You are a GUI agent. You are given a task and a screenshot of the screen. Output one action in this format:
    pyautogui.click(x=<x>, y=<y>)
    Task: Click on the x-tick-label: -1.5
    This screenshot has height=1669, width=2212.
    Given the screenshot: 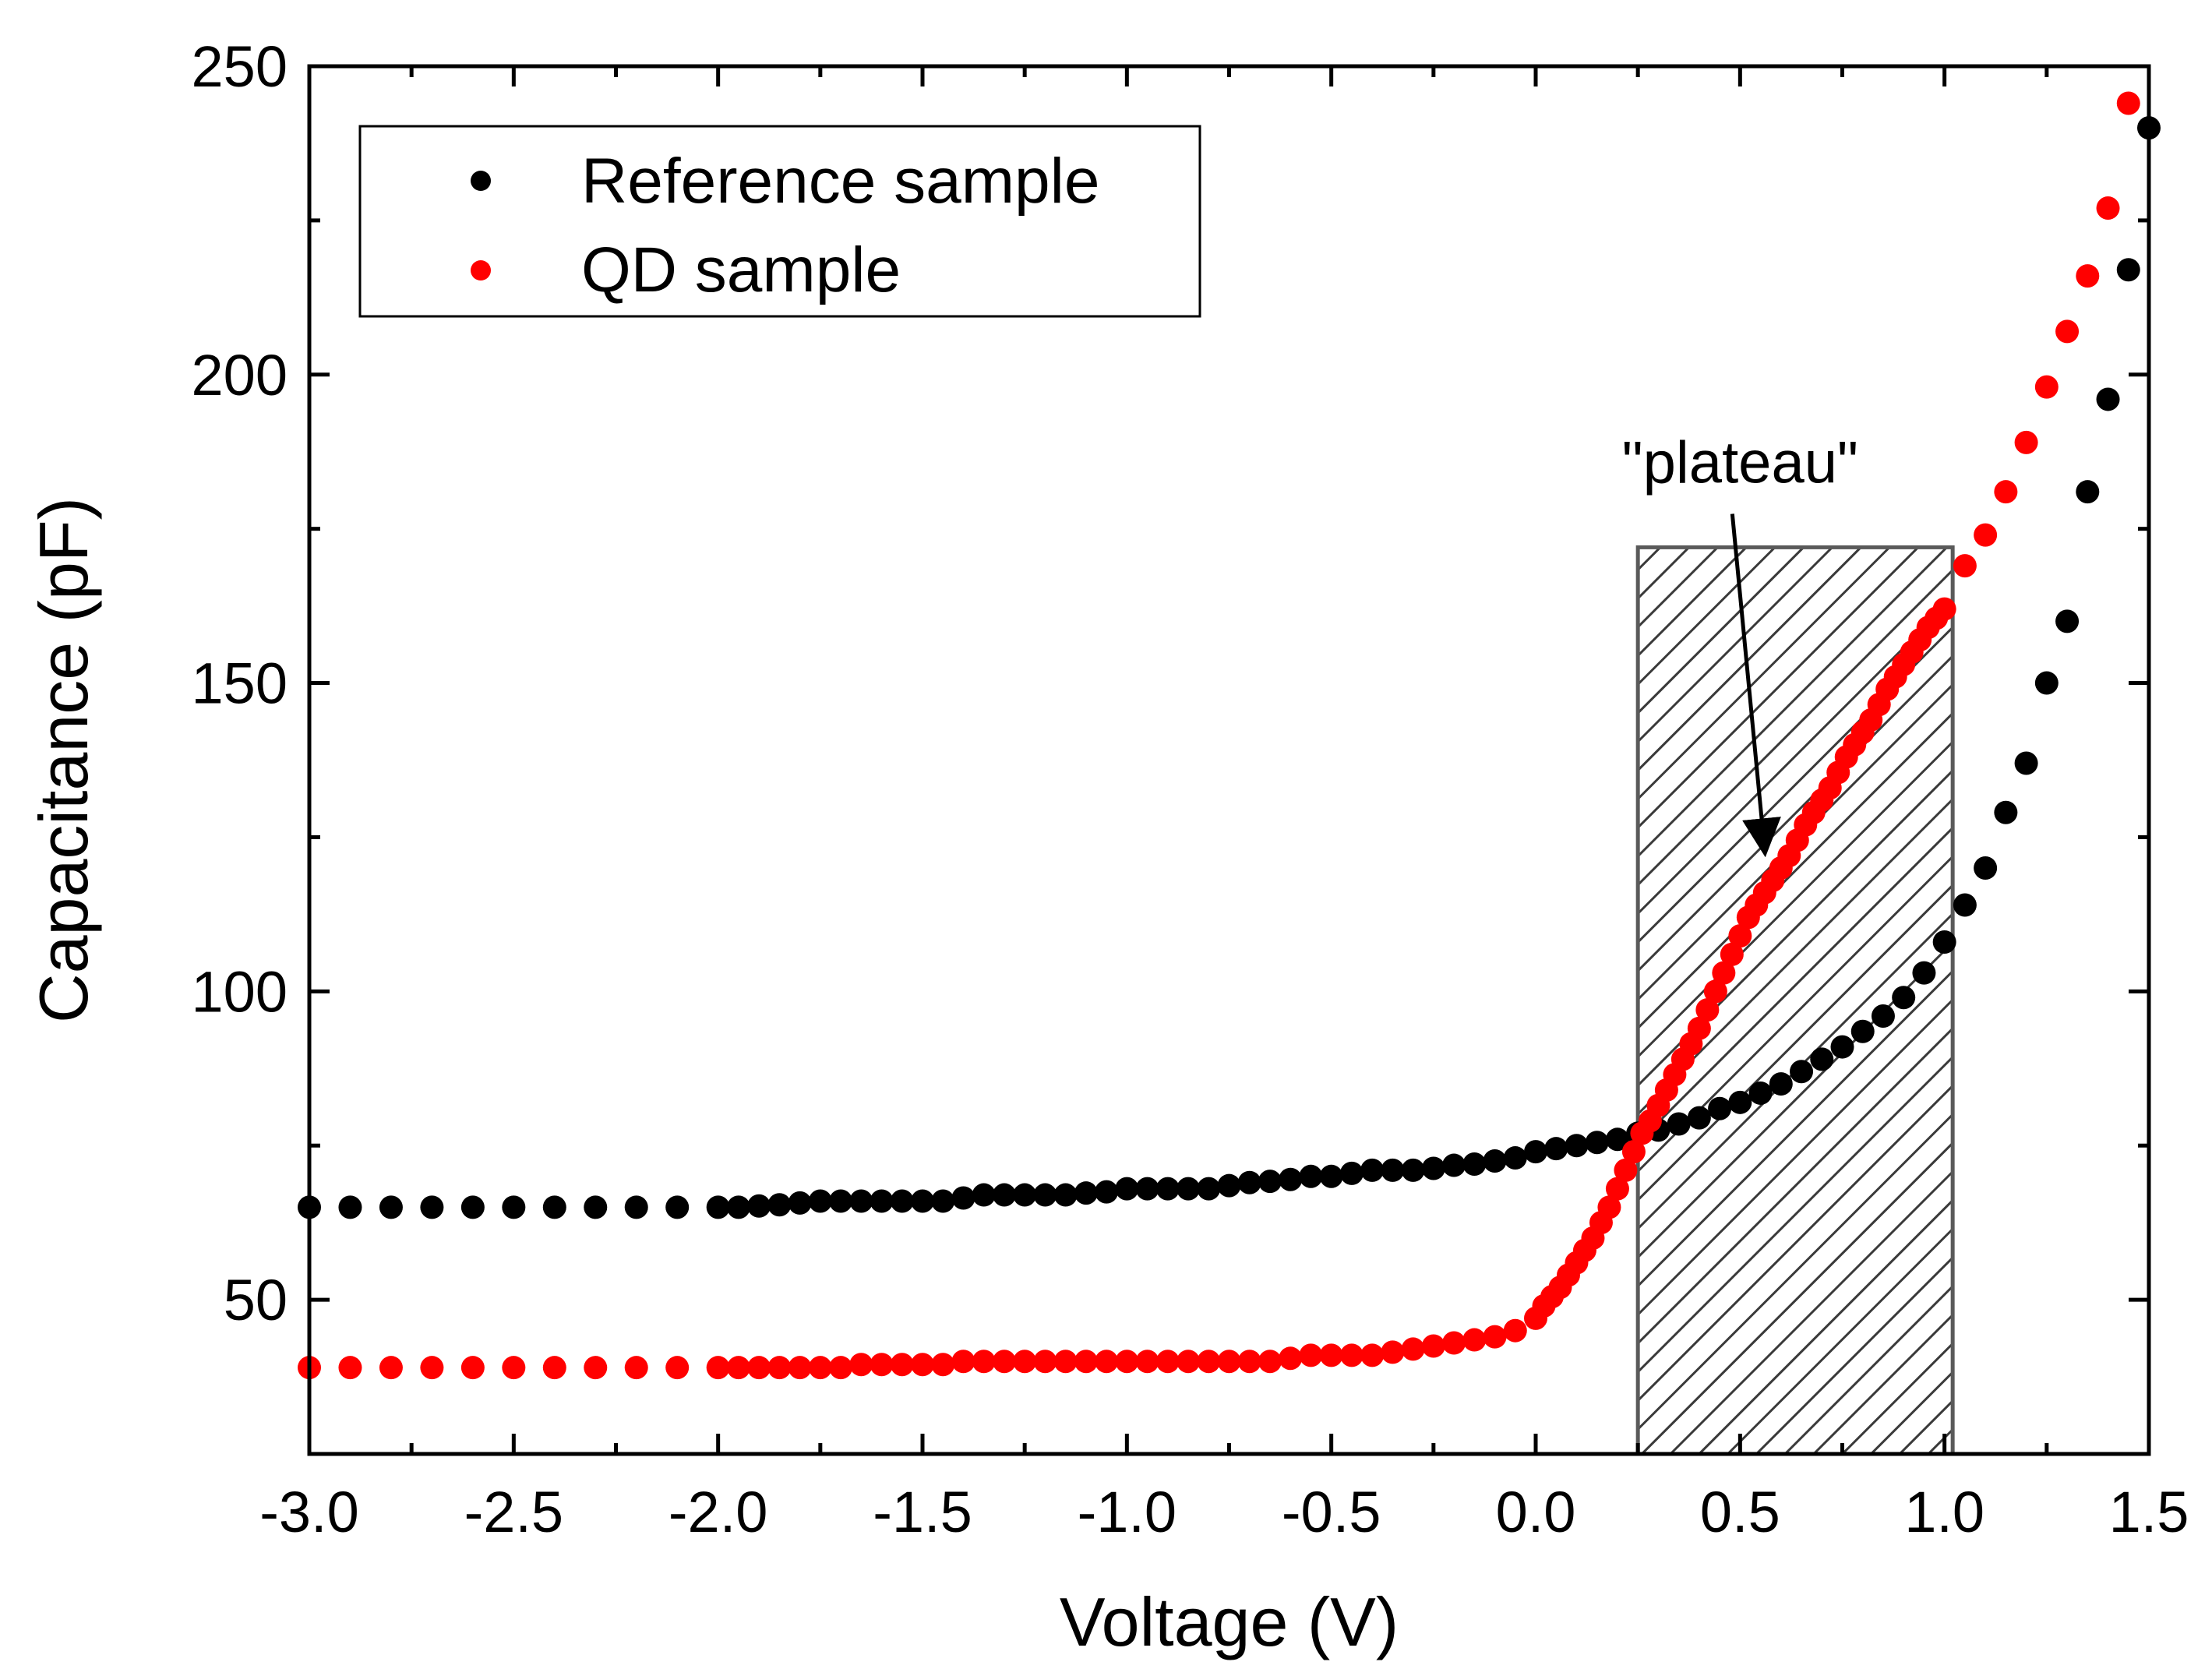 What is the action you would take?
    pyautogui.click(x=922, y=1512)
    